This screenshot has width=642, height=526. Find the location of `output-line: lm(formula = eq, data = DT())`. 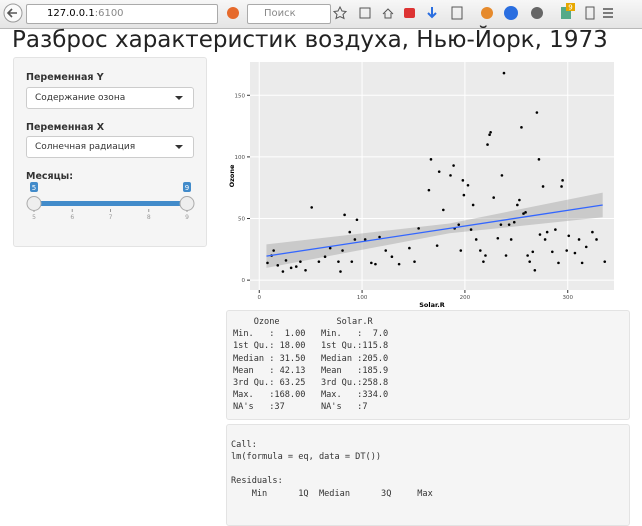

output-line: lm(formula = eq, data = DT()) is located at coordinates (306, 457).